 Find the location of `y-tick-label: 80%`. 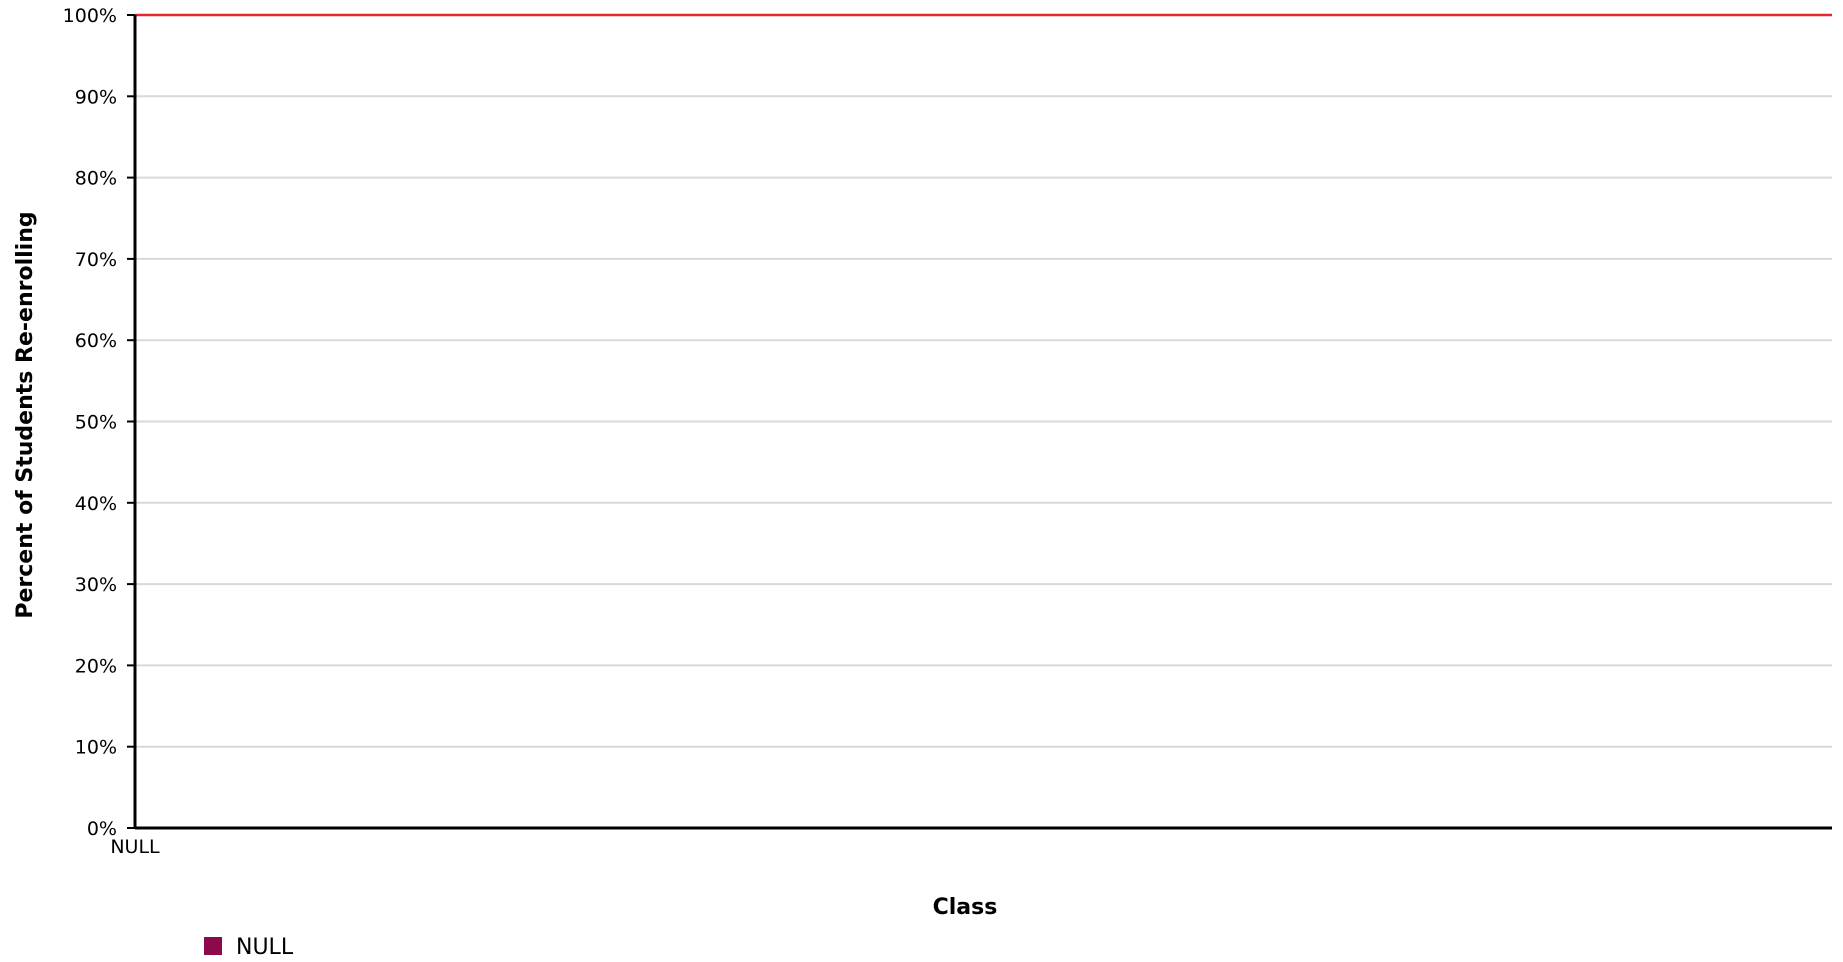

y-tick-label: 80% is located at coordinates (96, 179).